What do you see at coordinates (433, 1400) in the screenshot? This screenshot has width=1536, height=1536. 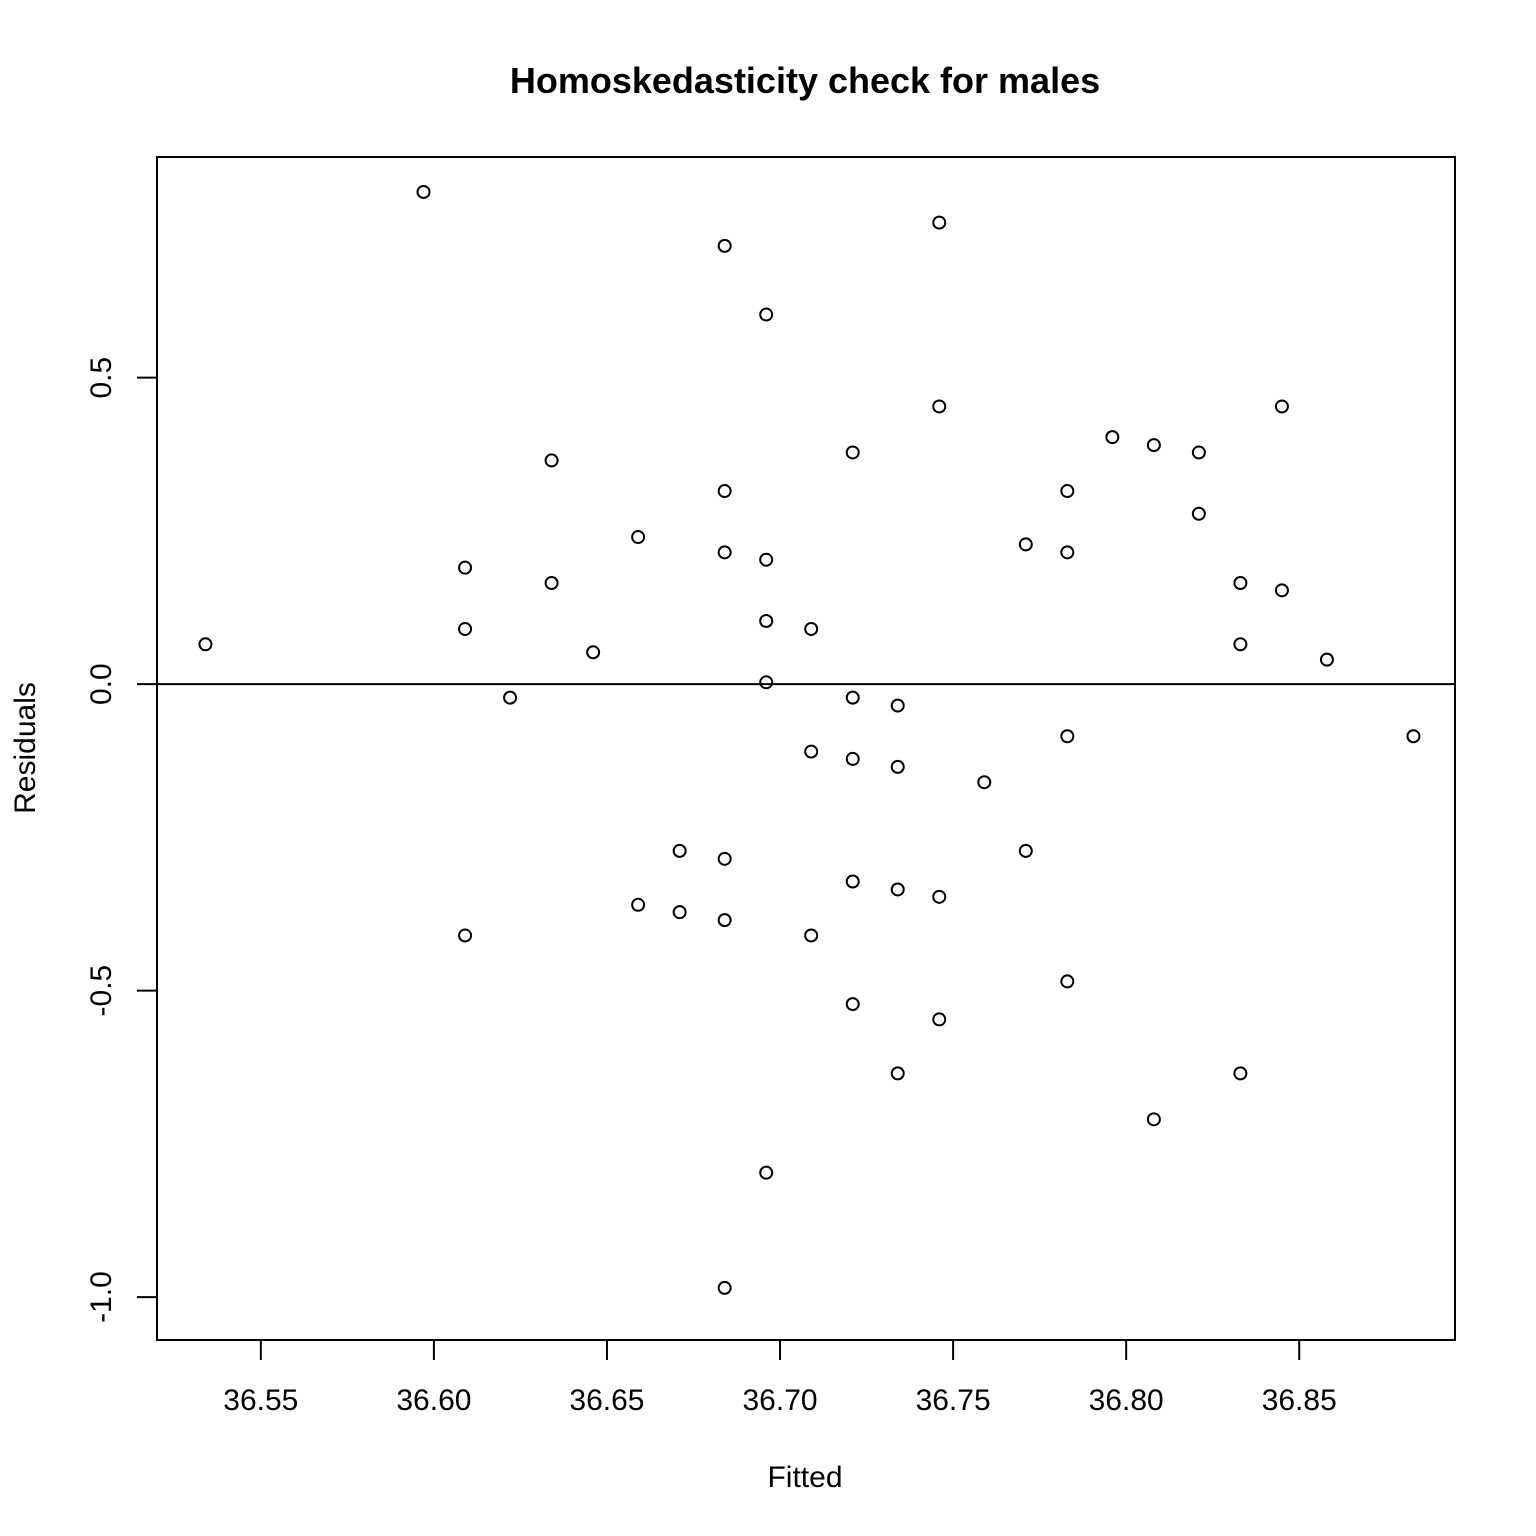 I see `x-tick-label: 36.60` at bounding box center [433, 1400].